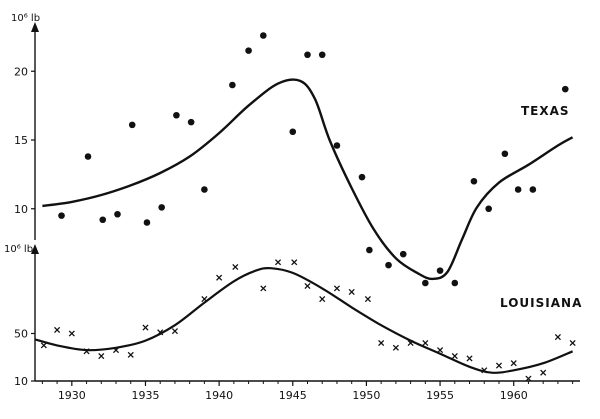  What do you see at coordinates (21, 71) in the screenshot?
I see `upper-y-tick-label: 20` at bounding box center [21, 71].